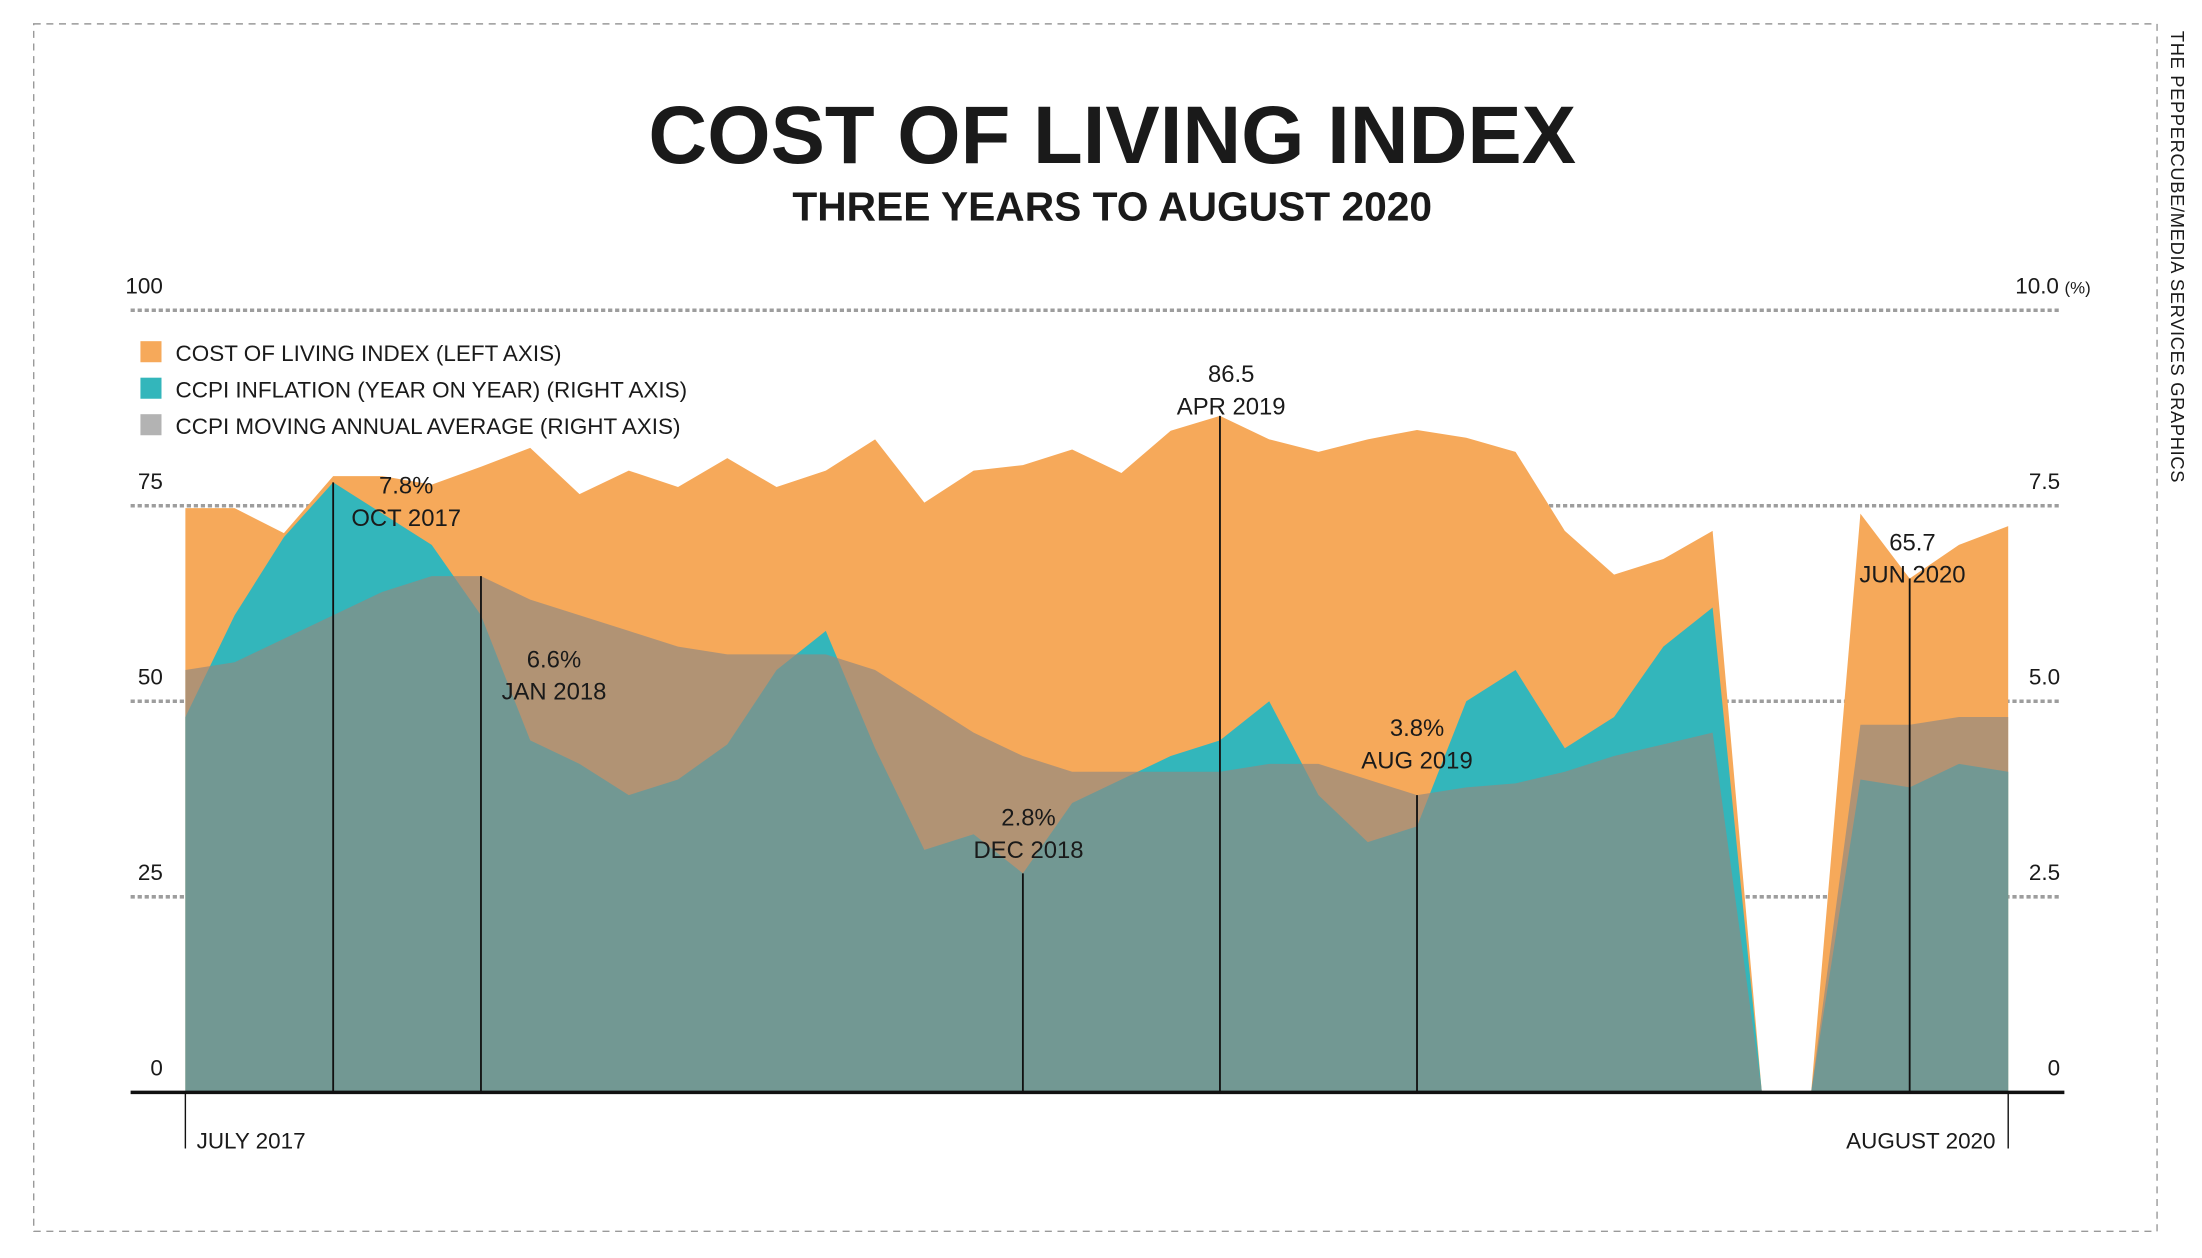 This screenshot has width=2202, height=1258. Describe the element at coordinates (251, 1140) in the screenshot. I see `x-label-start: JULY 2017` at that location.